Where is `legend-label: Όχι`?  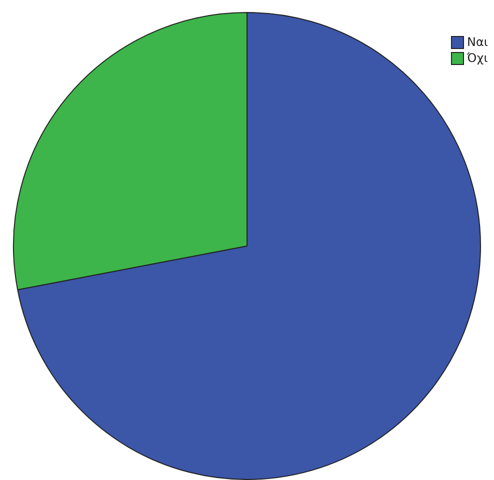 legend-label: Όχι is located at coordinates (477, 58).